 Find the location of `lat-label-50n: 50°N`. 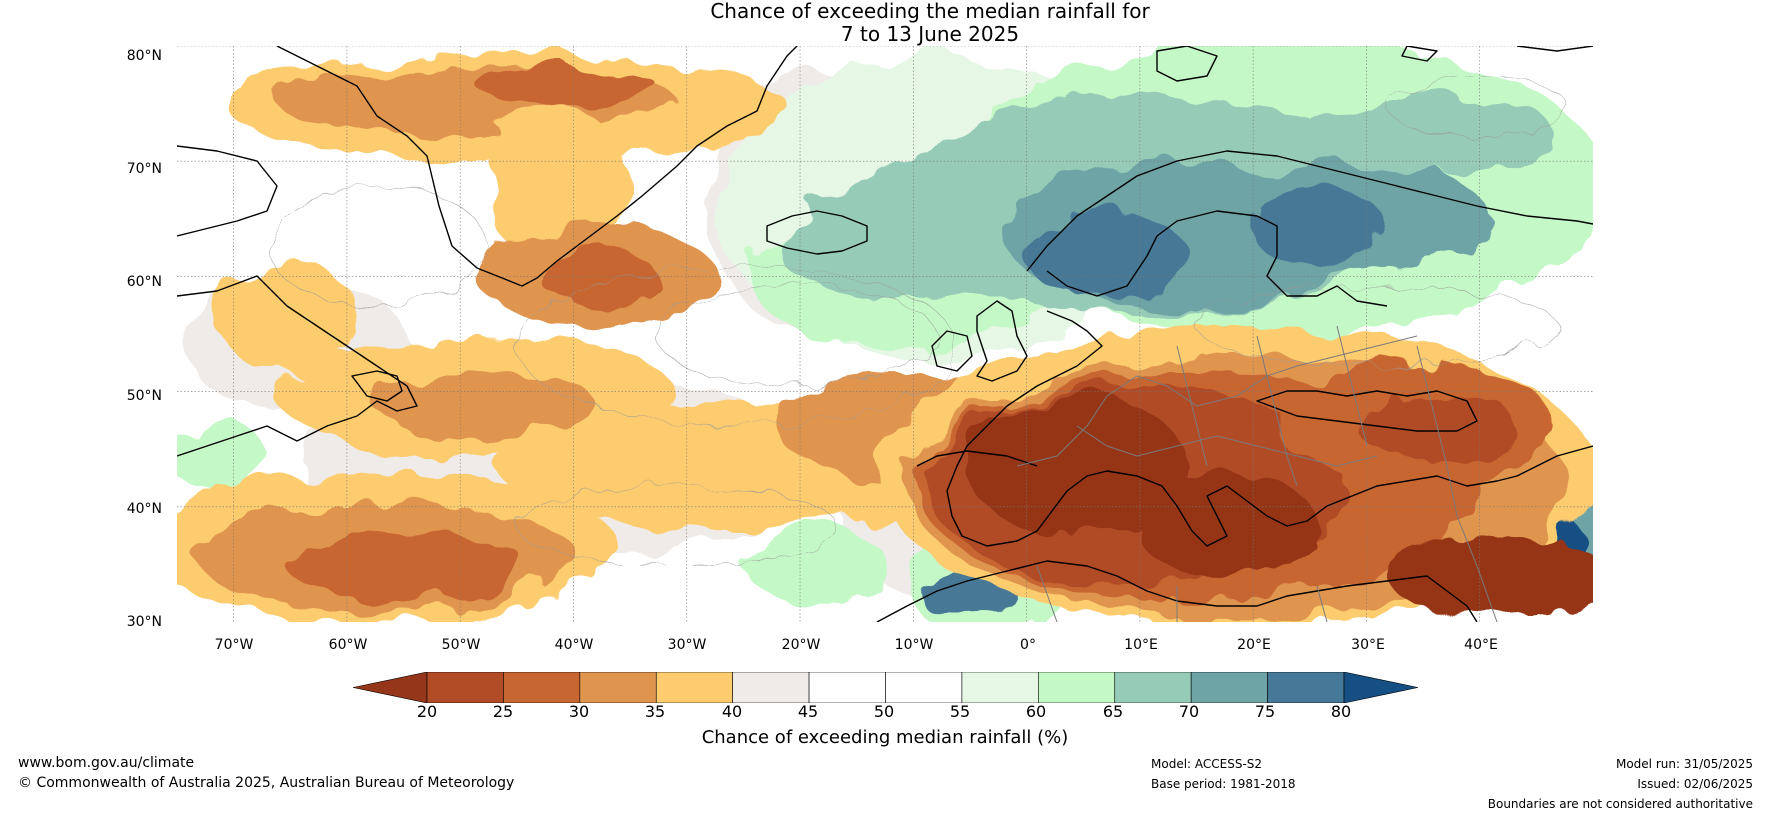

lat-label-50n: 50°N is located at coordinates (144, 396).